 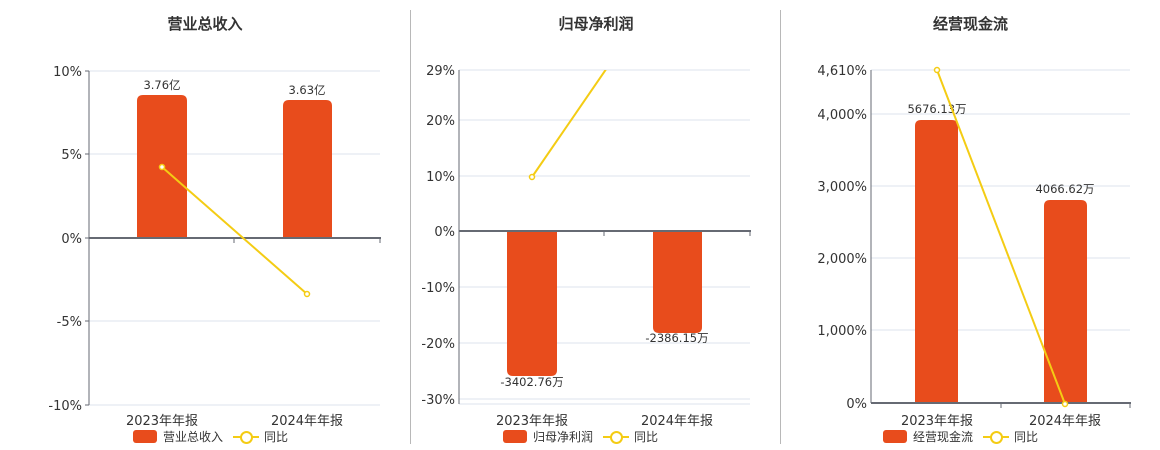 I want to click on legend: 归母净利润 同比, so click(x=580, y=436).